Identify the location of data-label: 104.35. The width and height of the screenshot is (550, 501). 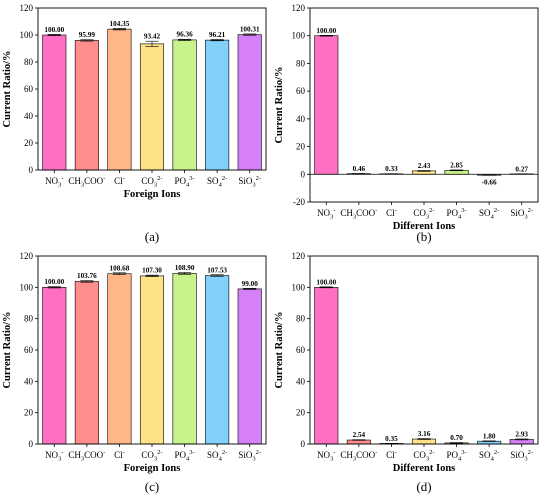
(120, 24).